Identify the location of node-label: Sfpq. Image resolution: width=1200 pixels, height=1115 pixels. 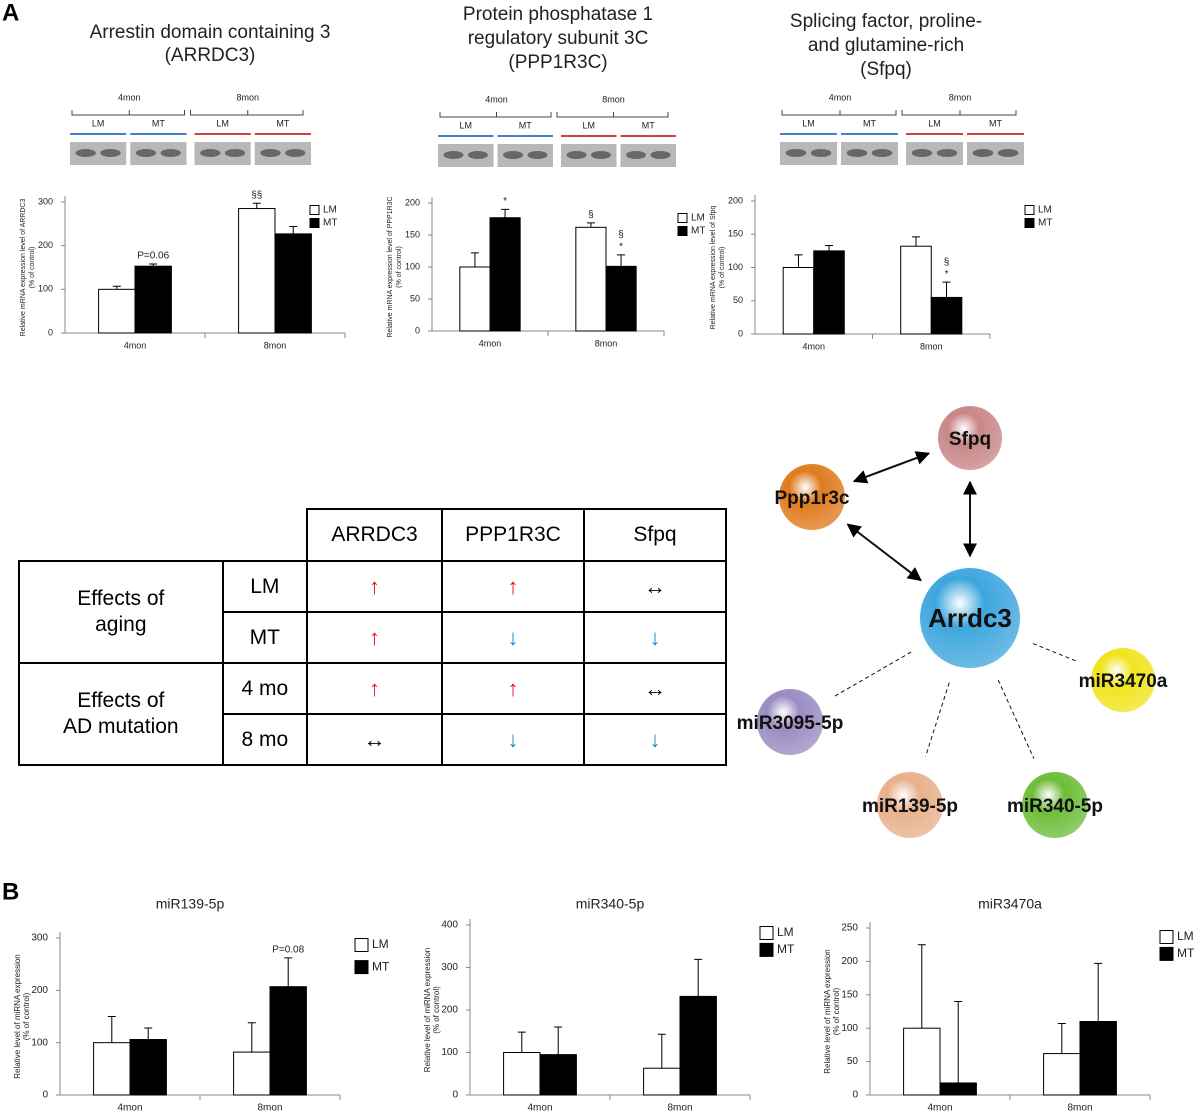
(970, 439).